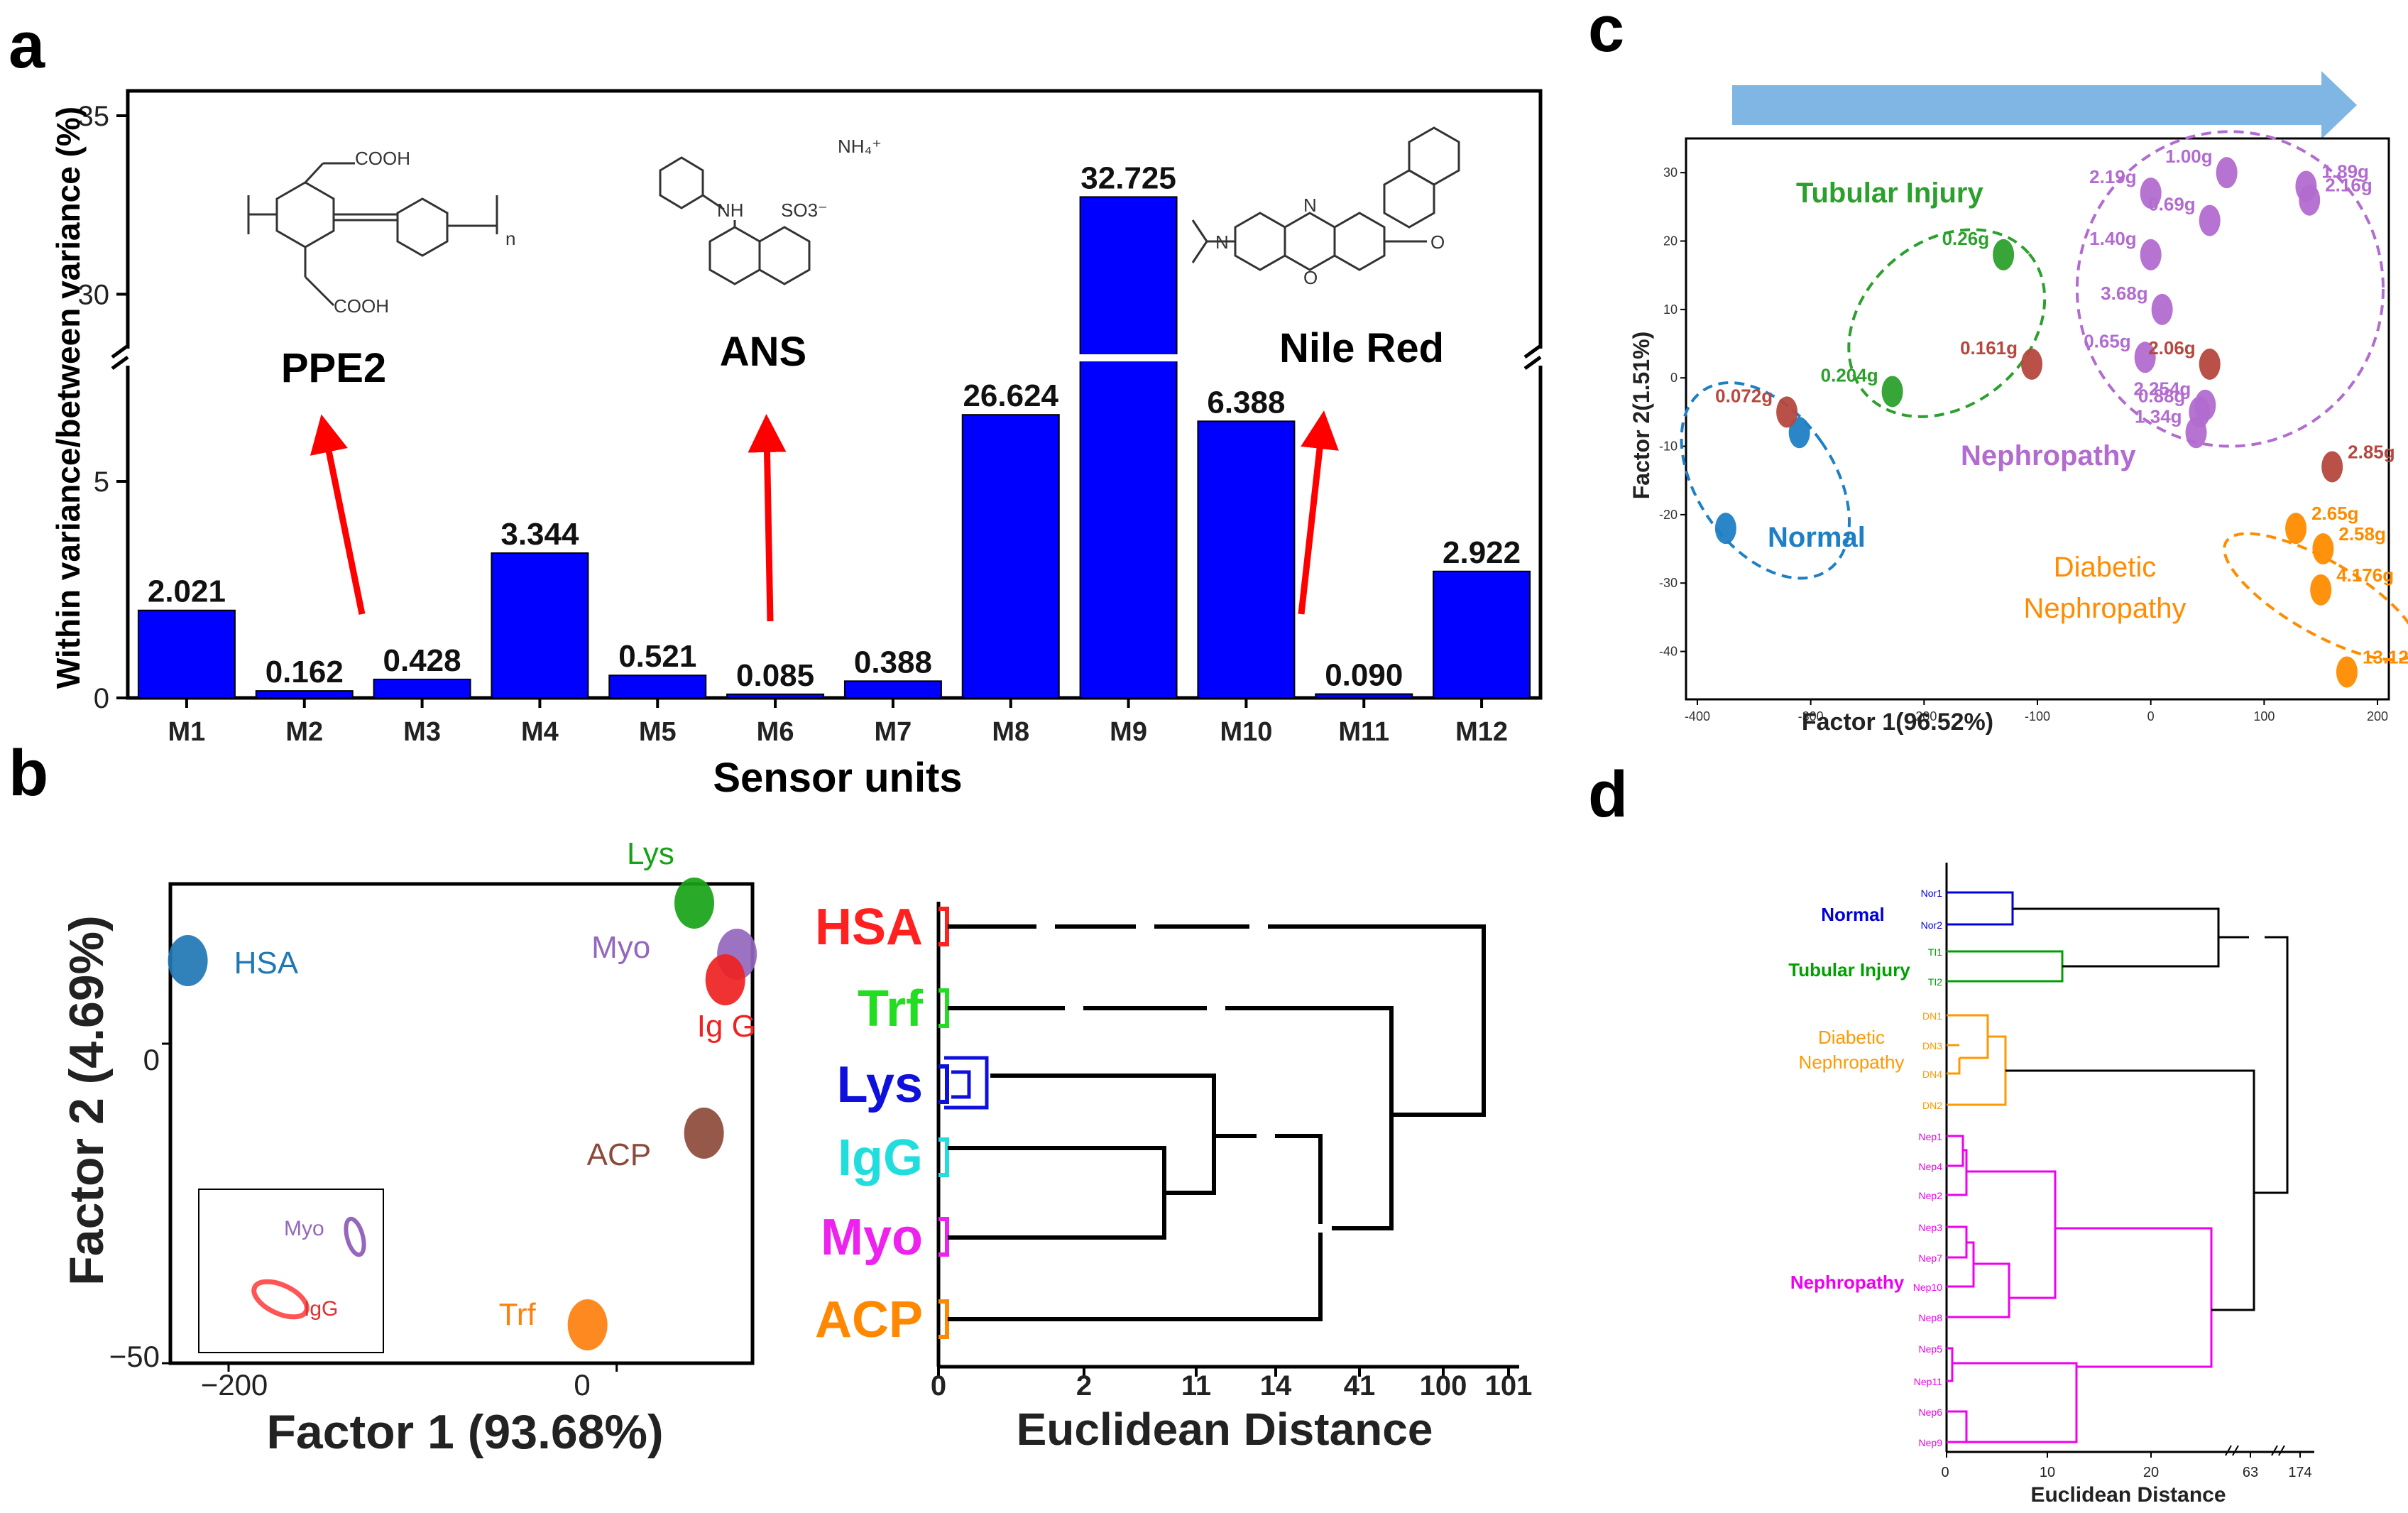  Describe the element at coordinates (1931, 1166) in the screenshot. I see `d-leaf-nep4: Nep4` at that location.